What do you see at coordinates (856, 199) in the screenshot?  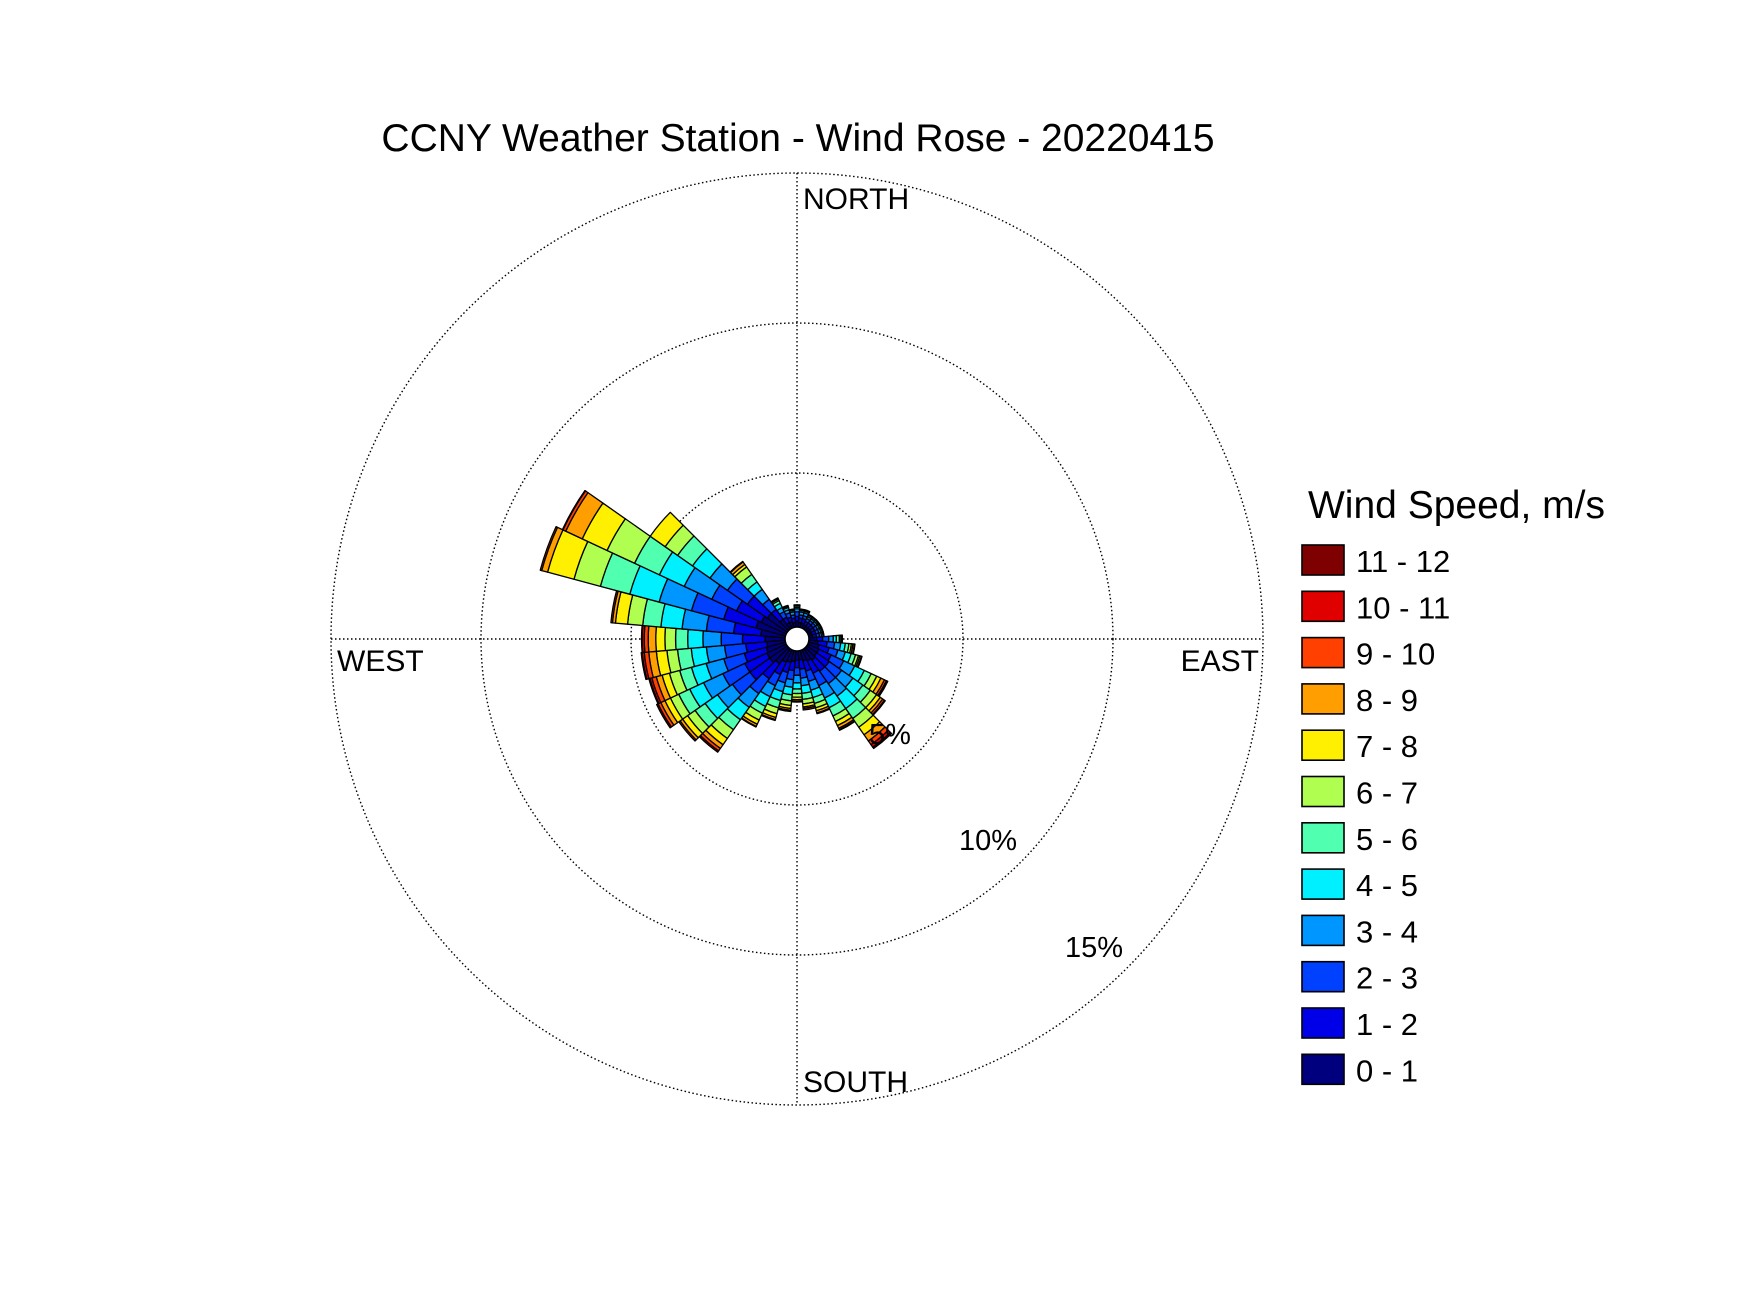 I see `compass-label-north: NORTH` at bounding box center [856, 199].